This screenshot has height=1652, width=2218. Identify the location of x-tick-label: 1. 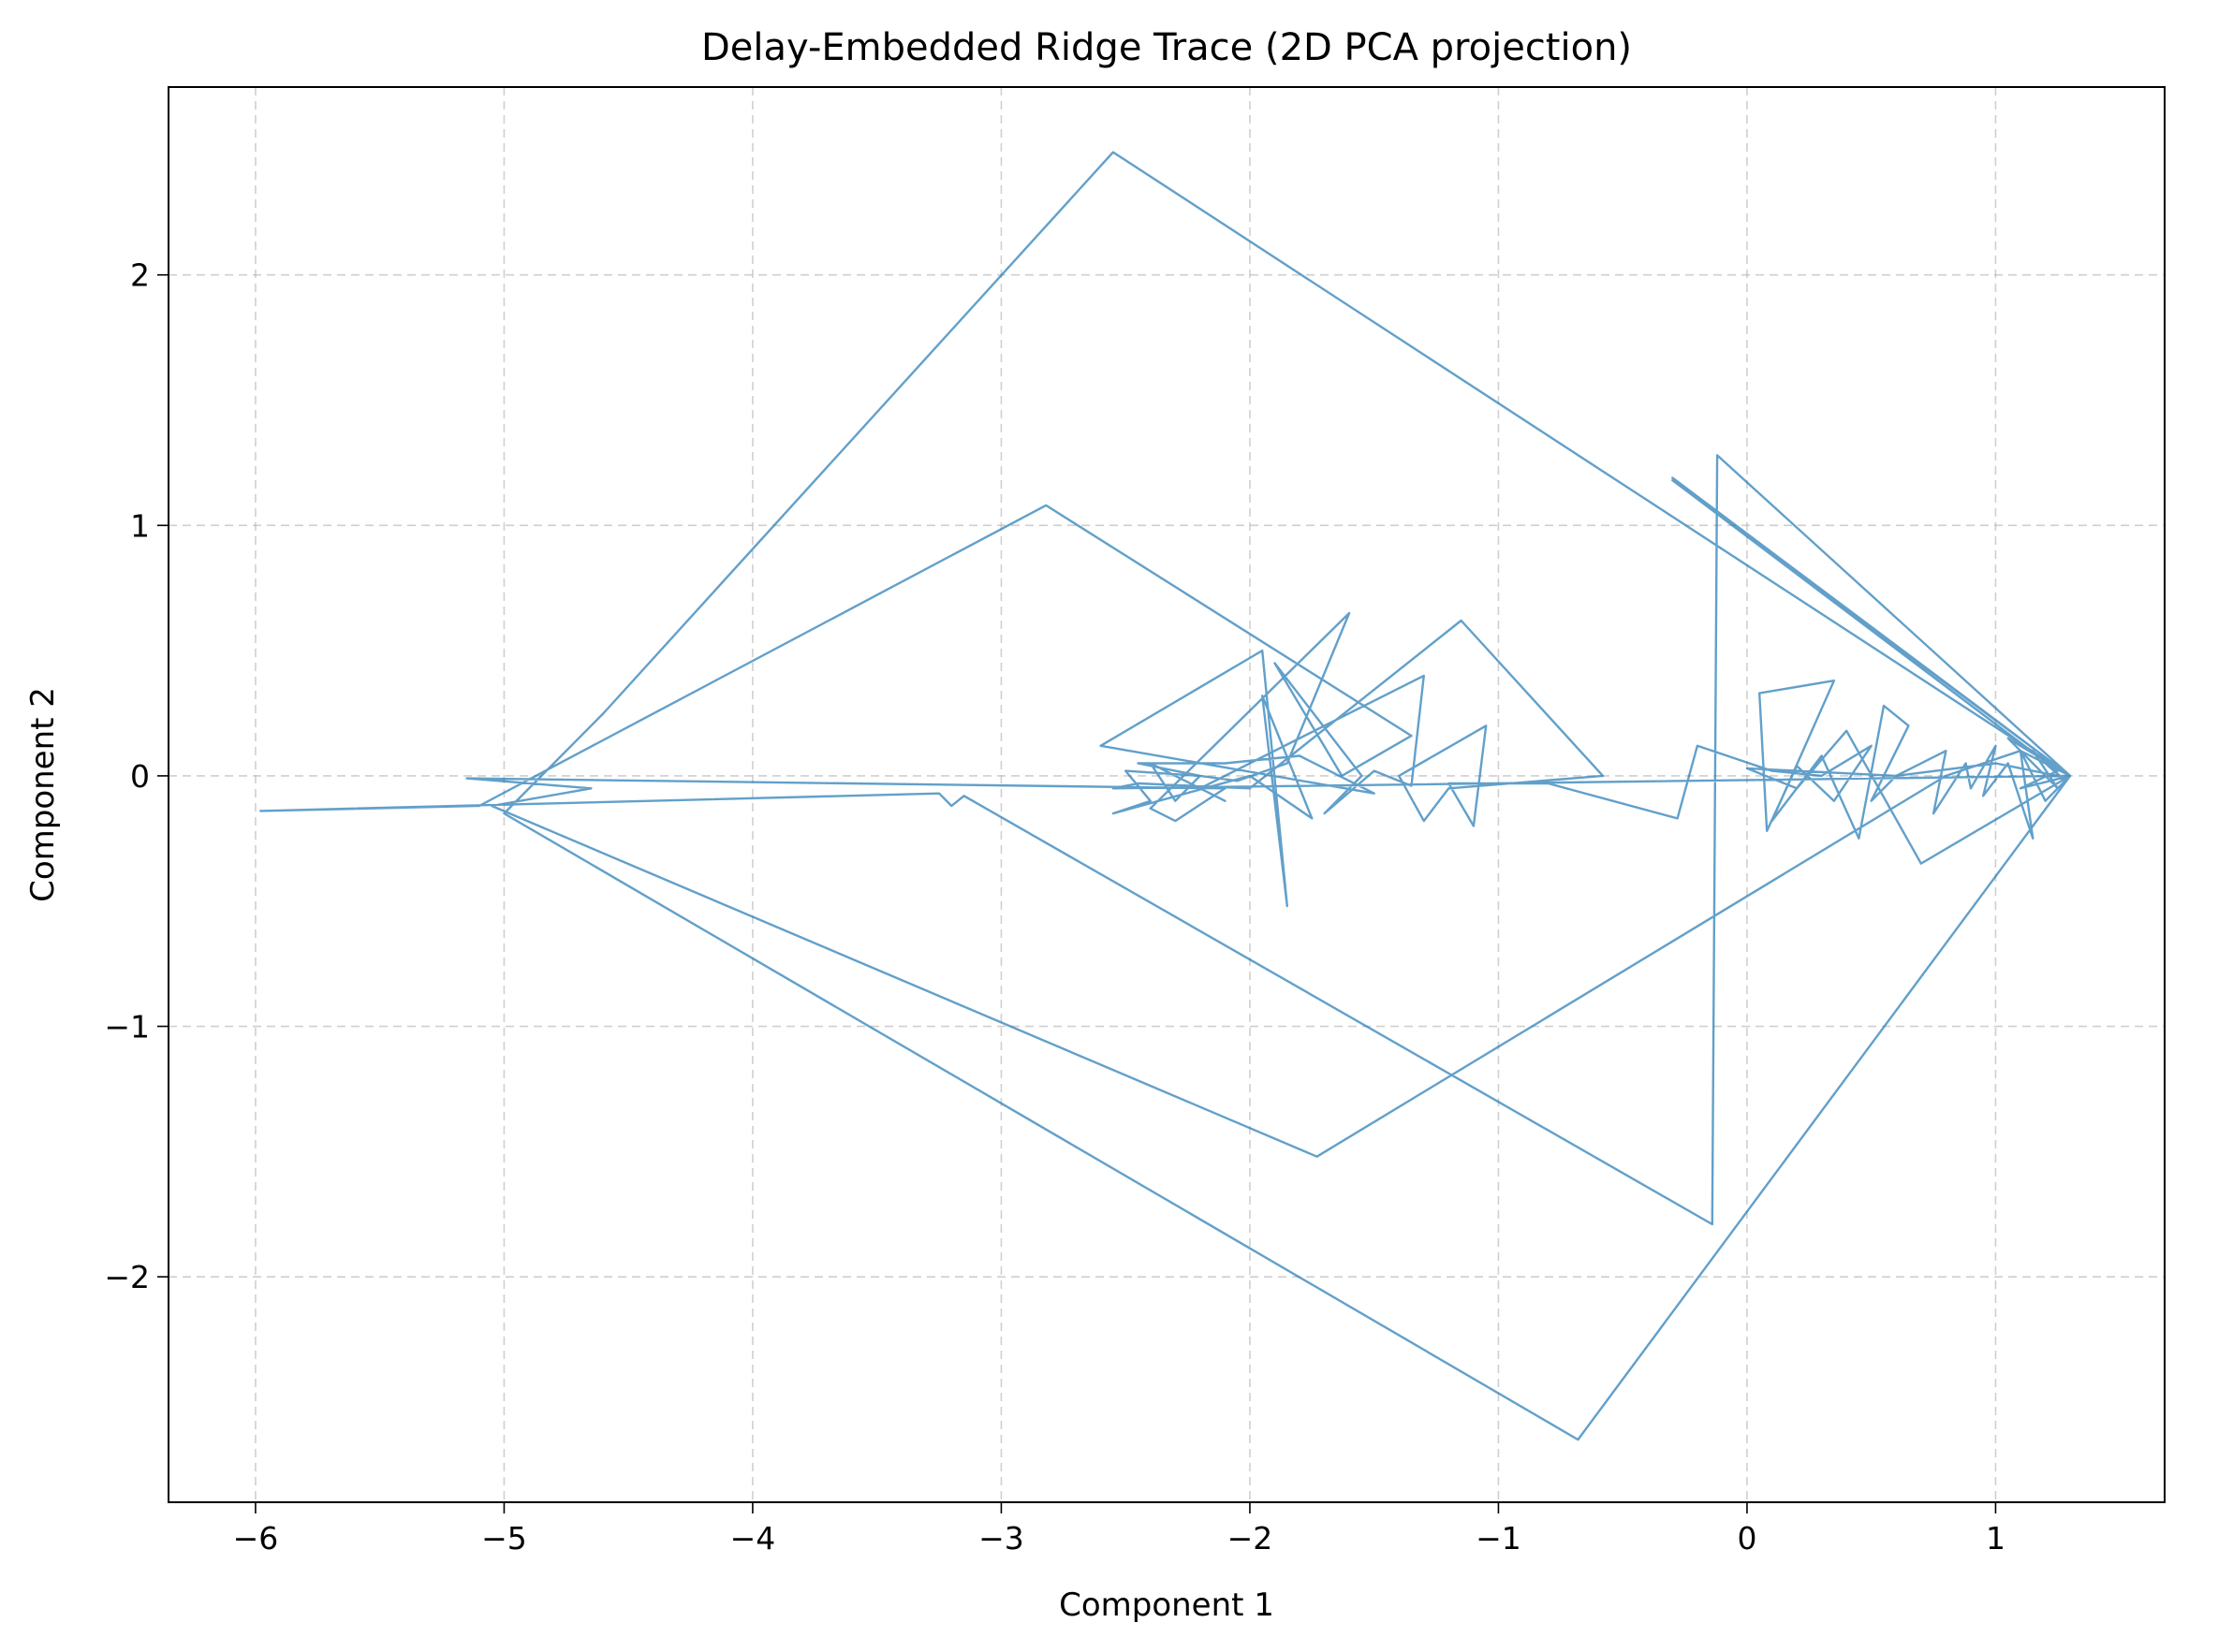
(1995, 1539).